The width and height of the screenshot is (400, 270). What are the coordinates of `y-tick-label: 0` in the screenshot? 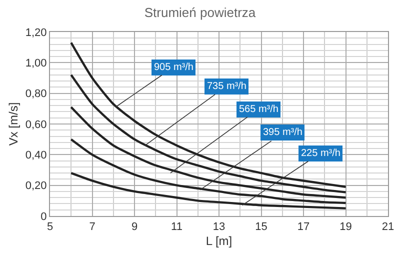 It's located at (43, 216).